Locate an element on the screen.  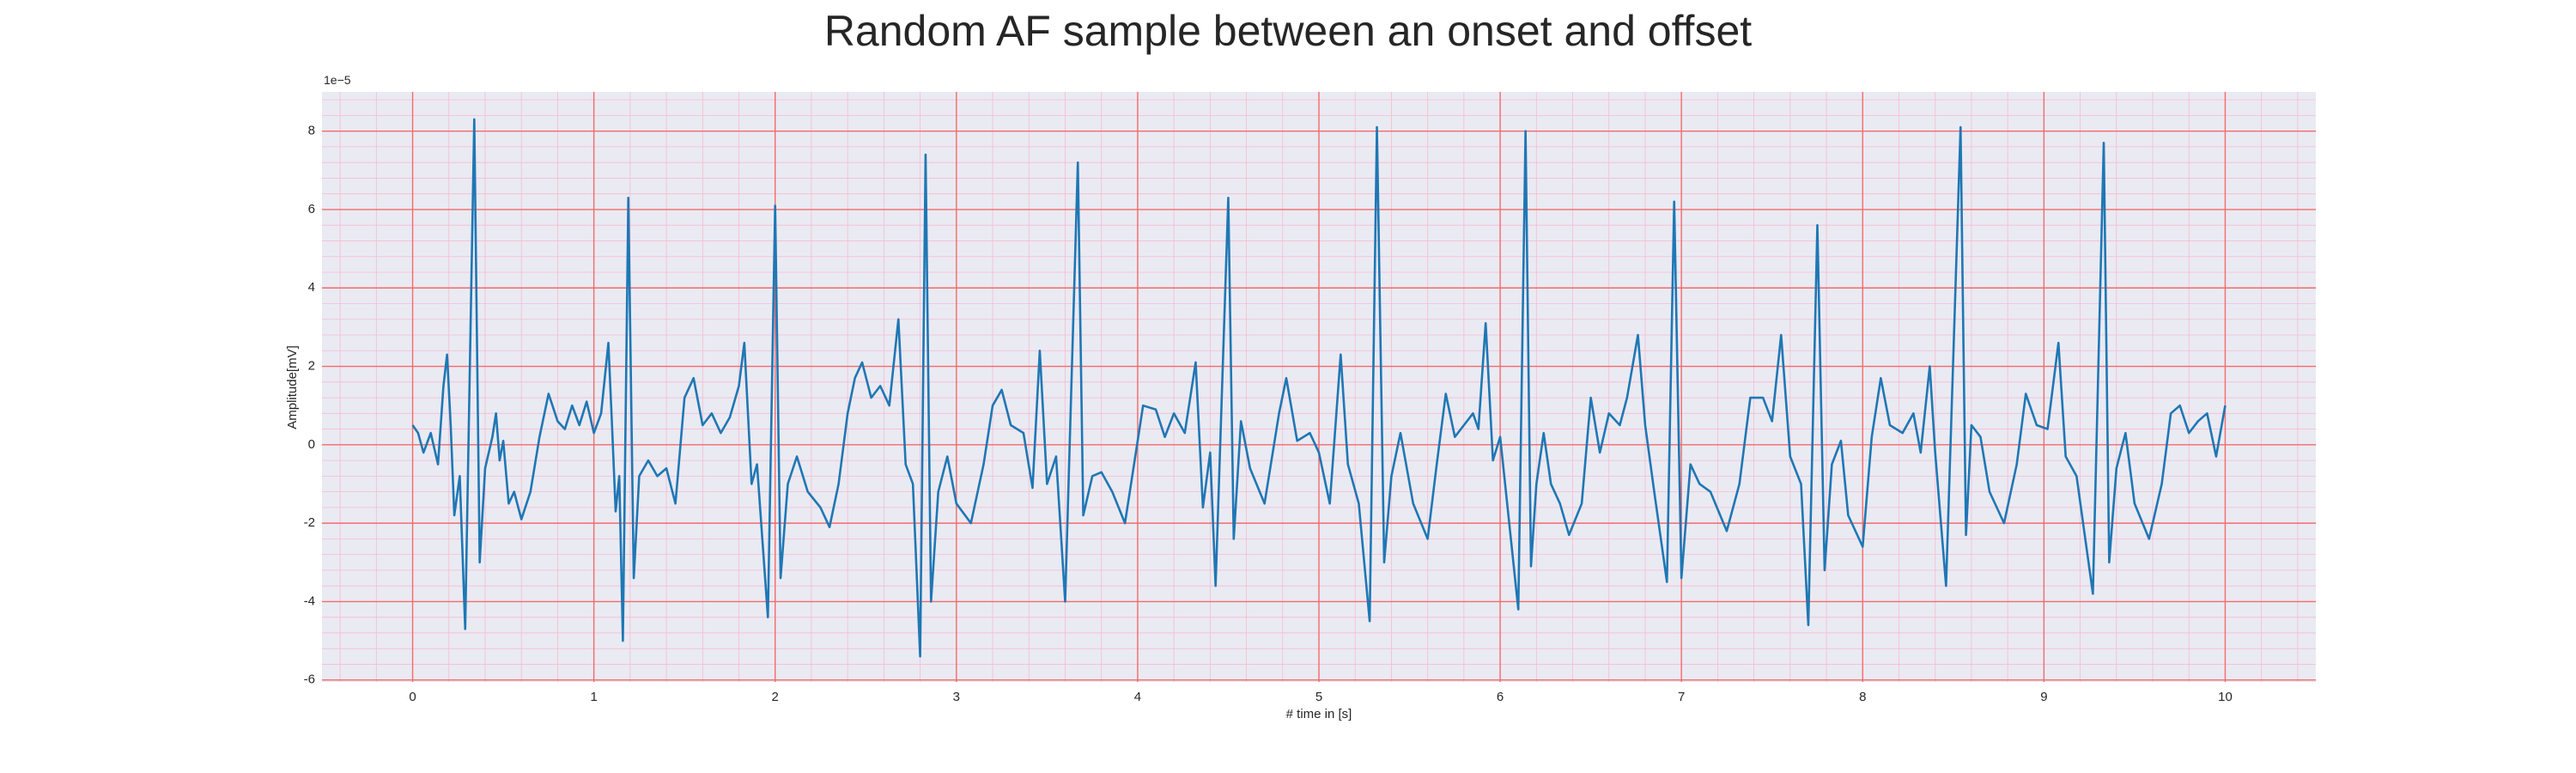
y-offset-label: 1e−5 is located at coordinates (337, 80).